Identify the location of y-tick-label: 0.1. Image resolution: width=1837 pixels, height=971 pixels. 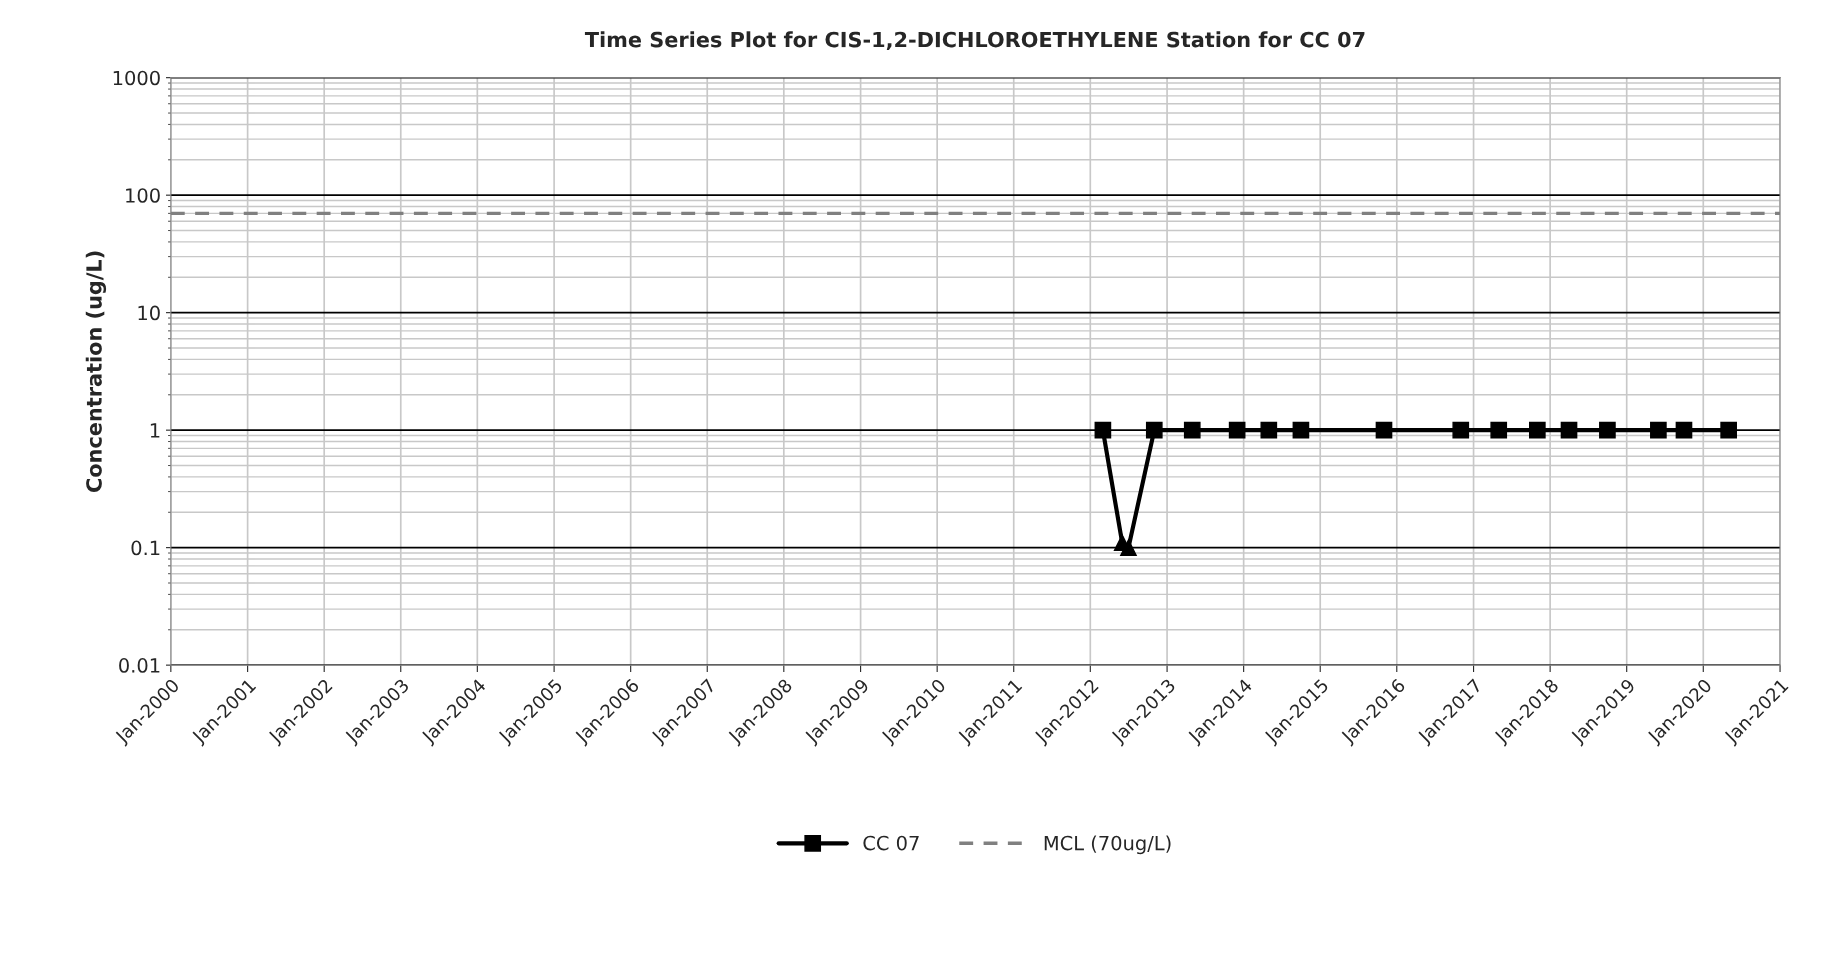
(145, 548).